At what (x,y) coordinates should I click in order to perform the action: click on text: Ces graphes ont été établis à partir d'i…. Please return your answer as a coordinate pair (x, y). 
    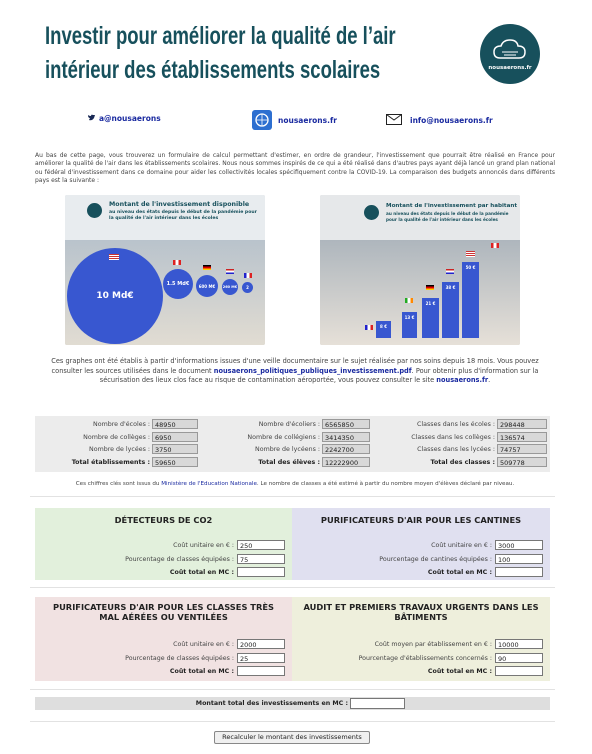
    Looking at the image, I should click on (295, 366).